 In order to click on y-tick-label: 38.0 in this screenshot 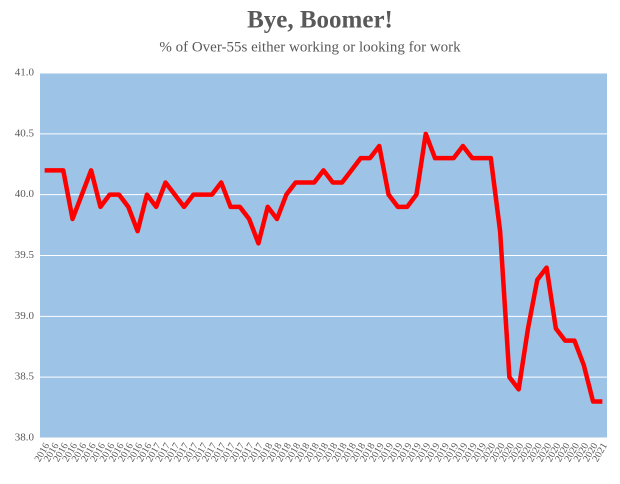, I will do `click(25, 438)`.